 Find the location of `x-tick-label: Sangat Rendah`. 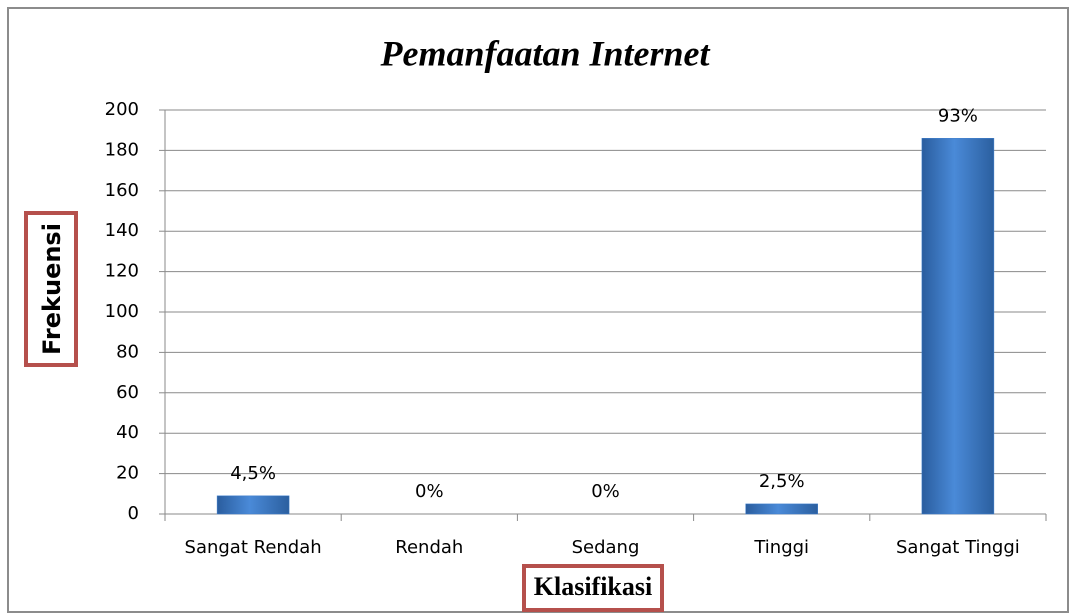

x-tick-label: Sangat Rendah is located at coordinates (253, 547).